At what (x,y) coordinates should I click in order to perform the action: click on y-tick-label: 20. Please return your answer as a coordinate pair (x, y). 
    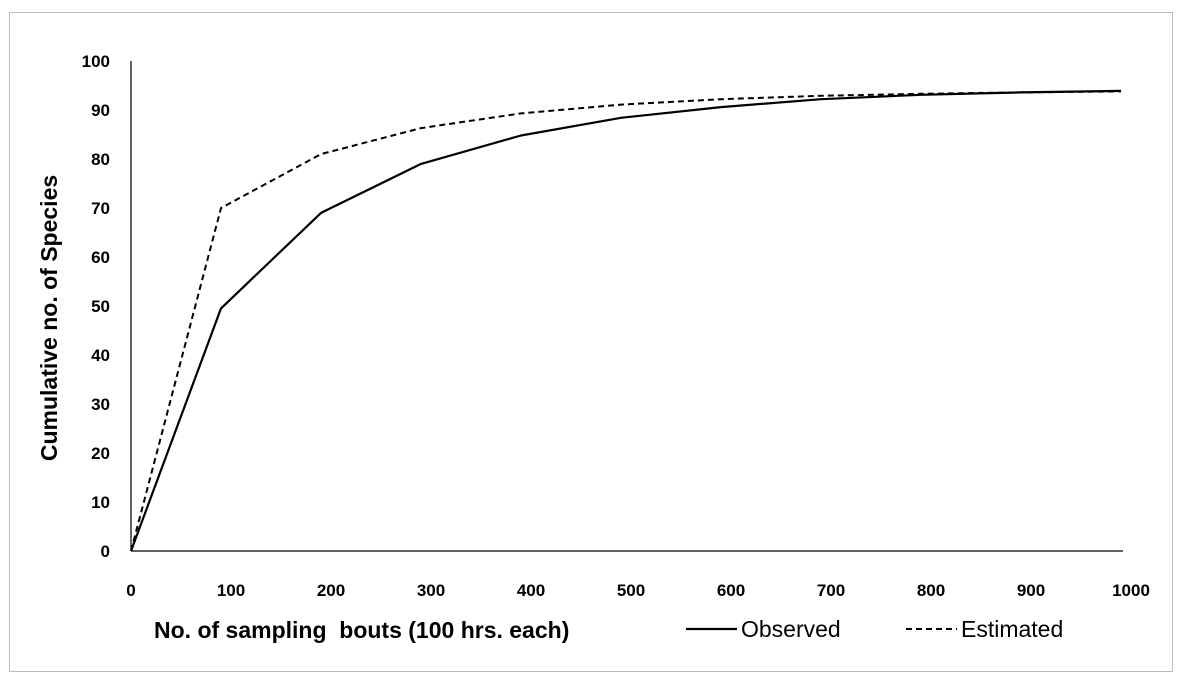
    Looking at the image, I should click on (100, 453).